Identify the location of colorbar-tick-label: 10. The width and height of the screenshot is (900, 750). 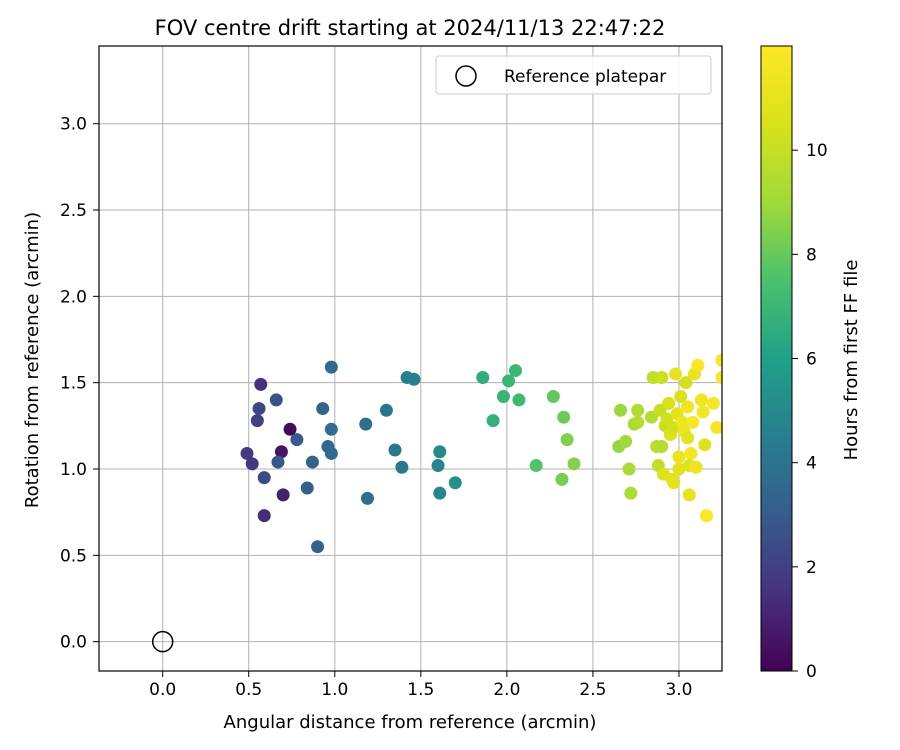
(817, 151).